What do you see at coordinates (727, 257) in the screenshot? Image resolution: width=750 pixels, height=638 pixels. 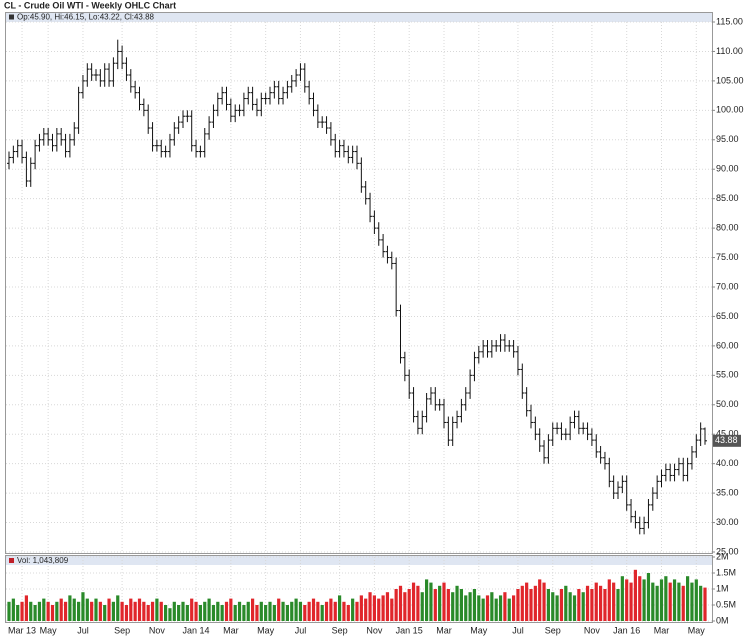 I see `y-tick-label: 75.00` at bounding box center [727, 257].